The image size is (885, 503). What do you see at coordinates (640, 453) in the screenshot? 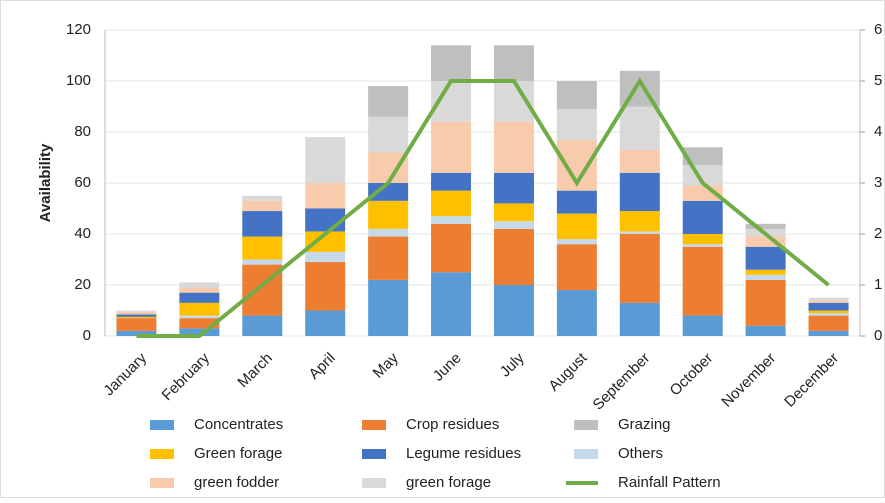
I see `legend-label: Others` at bounding box center [640, 453].